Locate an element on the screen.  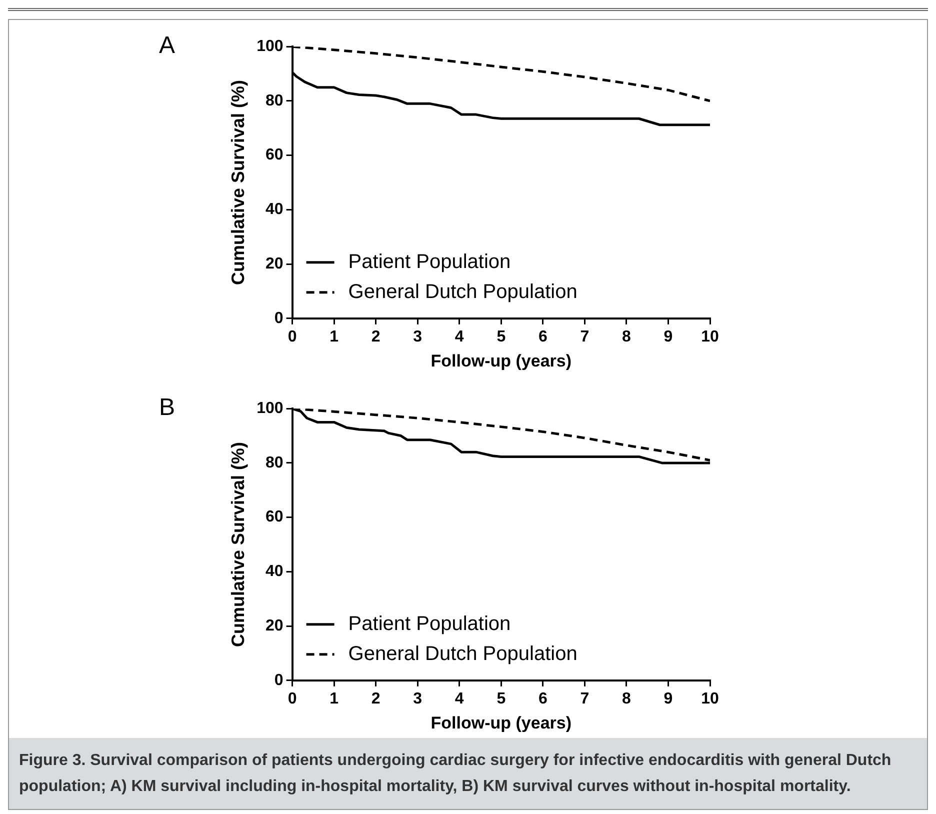
caption: Figure 3. Survival comparison of patients undergoing cardiac surgery for infective endocarditis with general Dutch population; A) KM survival including in-hospital mortality, B) KM survival curves without in-hospital mortality. is located at coordinates (468, 774).